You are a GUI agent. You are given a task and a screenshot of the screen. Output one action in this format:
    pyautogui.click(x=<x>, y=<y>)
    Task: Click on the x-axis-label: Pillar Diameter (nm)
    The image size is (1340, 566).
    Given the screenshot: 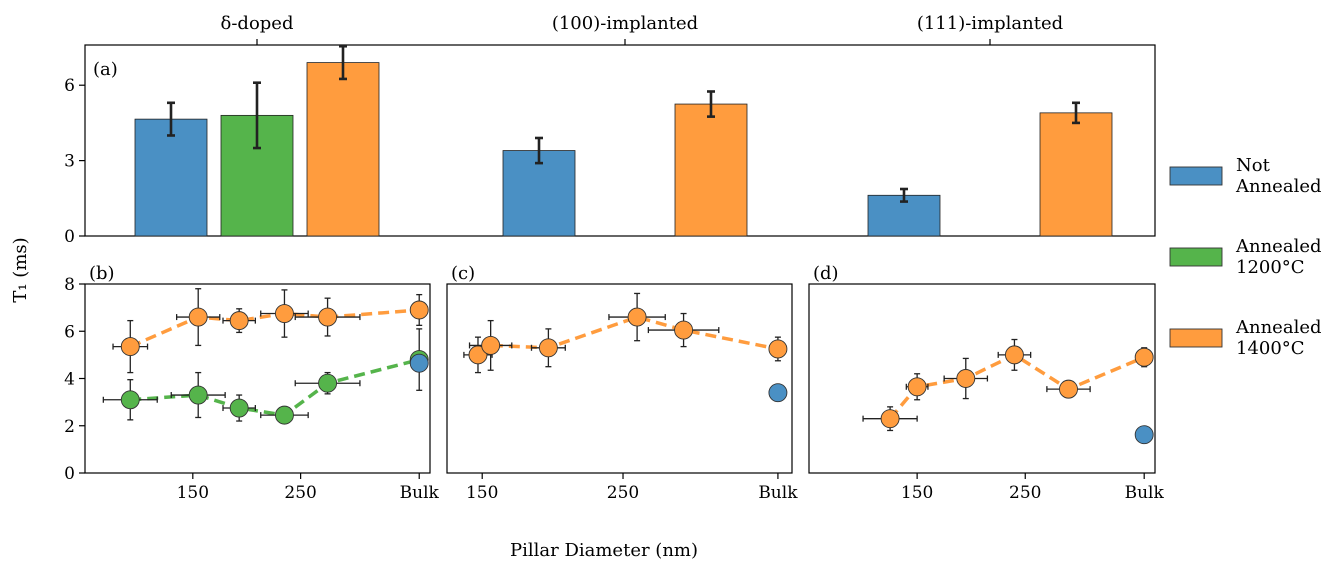 What is the action you would take?
    pyautogui.click(x=604, y=550)
    